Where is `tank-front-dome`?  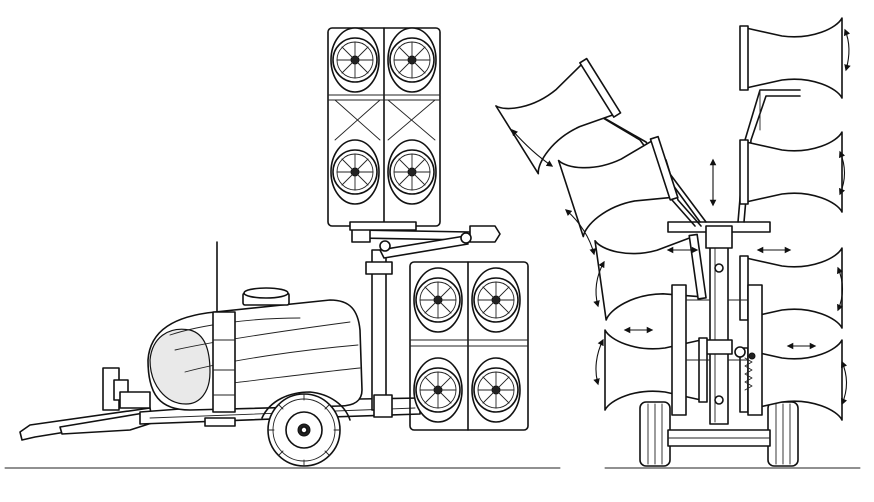
tank-front-dome is located at coordinates (180, 366).